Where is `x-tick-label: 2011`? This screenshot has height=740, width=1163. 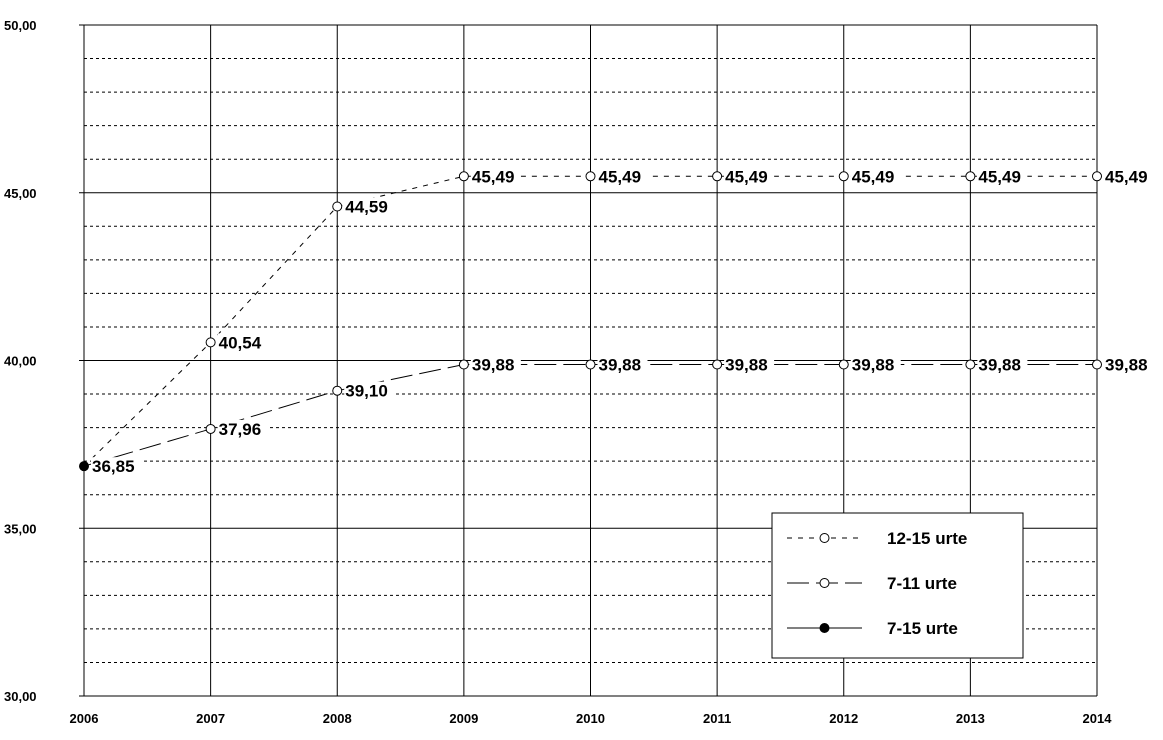
x-tick-label: 2011 is located at coordinates (717, 718).